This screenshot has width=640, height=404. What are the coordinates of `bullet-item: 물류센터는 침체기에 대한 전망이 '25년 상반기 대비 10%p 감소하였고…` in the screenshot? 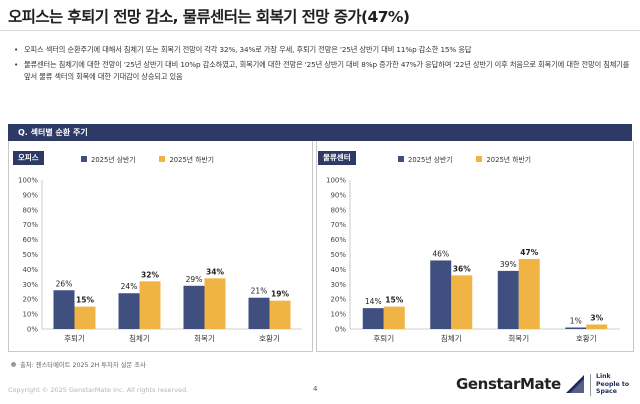 It's located at (324, 71).